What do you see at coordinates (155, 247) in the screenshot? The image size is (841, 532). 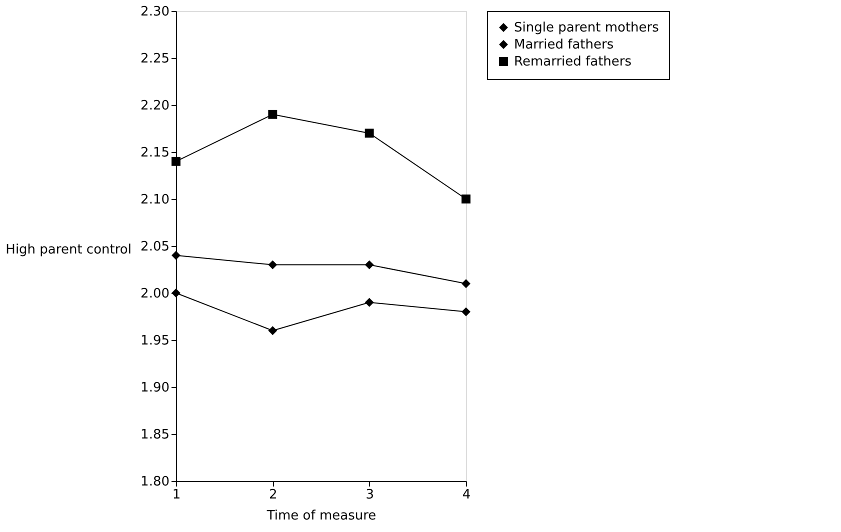 I see `y-tick-label: 2.05` at bounding box center [155, 247].